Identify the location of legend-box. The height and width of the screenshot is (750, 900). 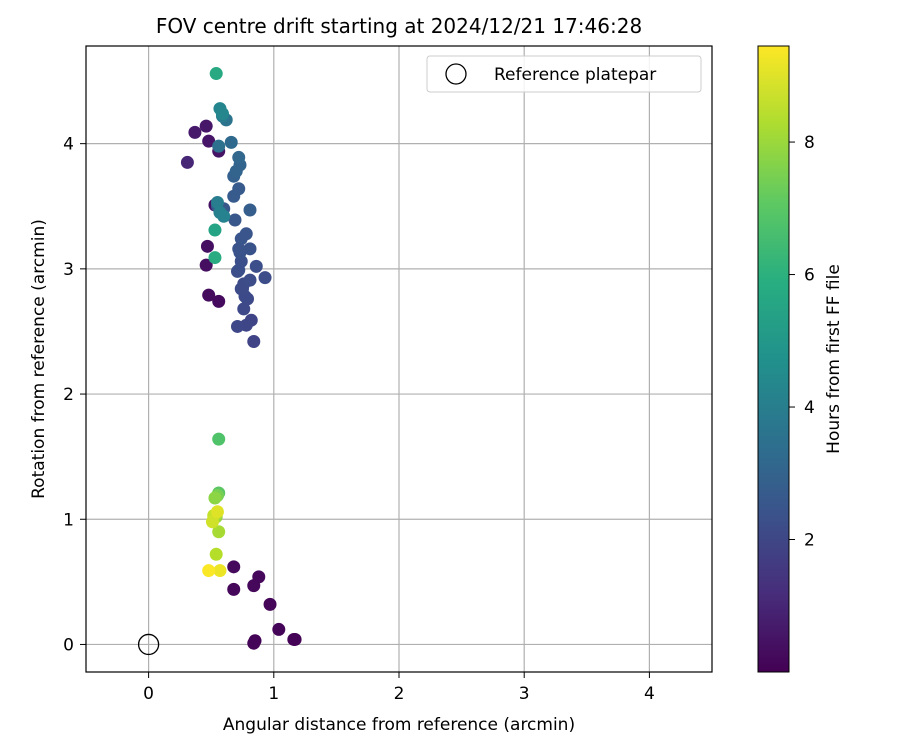
(564, 74).